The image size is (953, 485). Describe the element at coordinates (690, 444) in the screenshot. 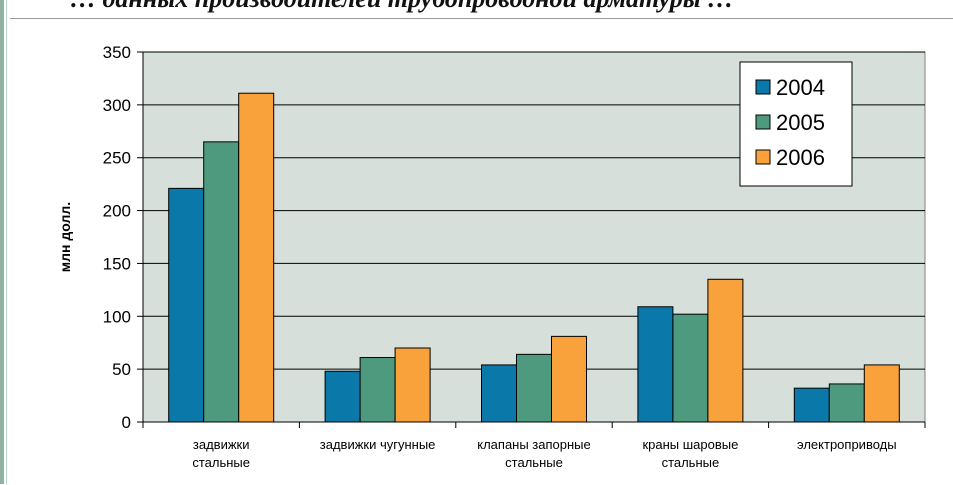

I see `x-category-label: краны шаровые` at that location.